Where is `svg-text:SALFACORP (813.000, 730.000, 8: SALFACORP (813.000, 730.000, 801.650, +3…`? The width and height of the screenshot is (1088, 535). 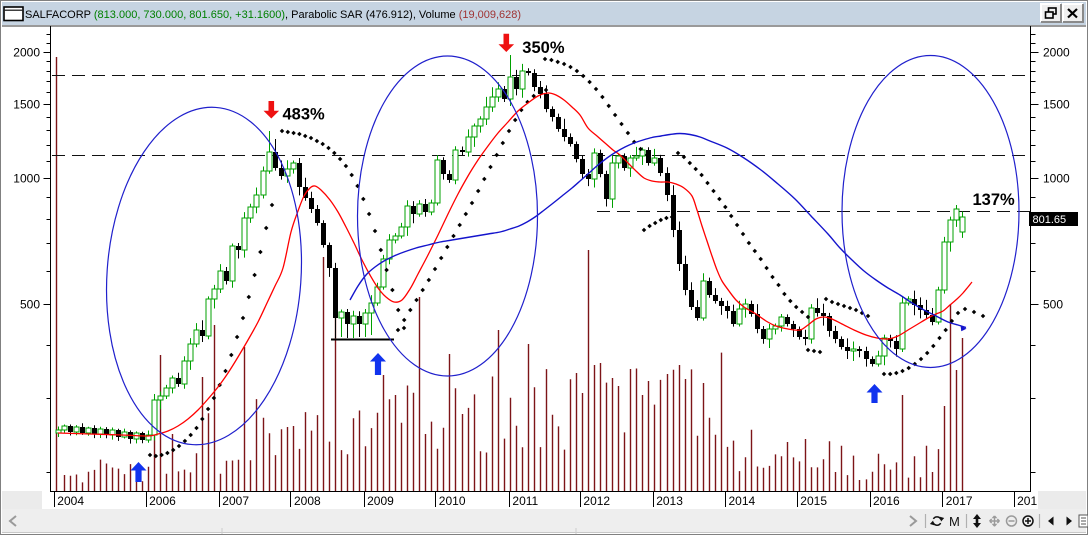 svg-text:SALFACORP (813.000, 730.000, 8: SALFACORP (813.000, 730.000, 801.650, +3… is located at coordinates (273, 15).